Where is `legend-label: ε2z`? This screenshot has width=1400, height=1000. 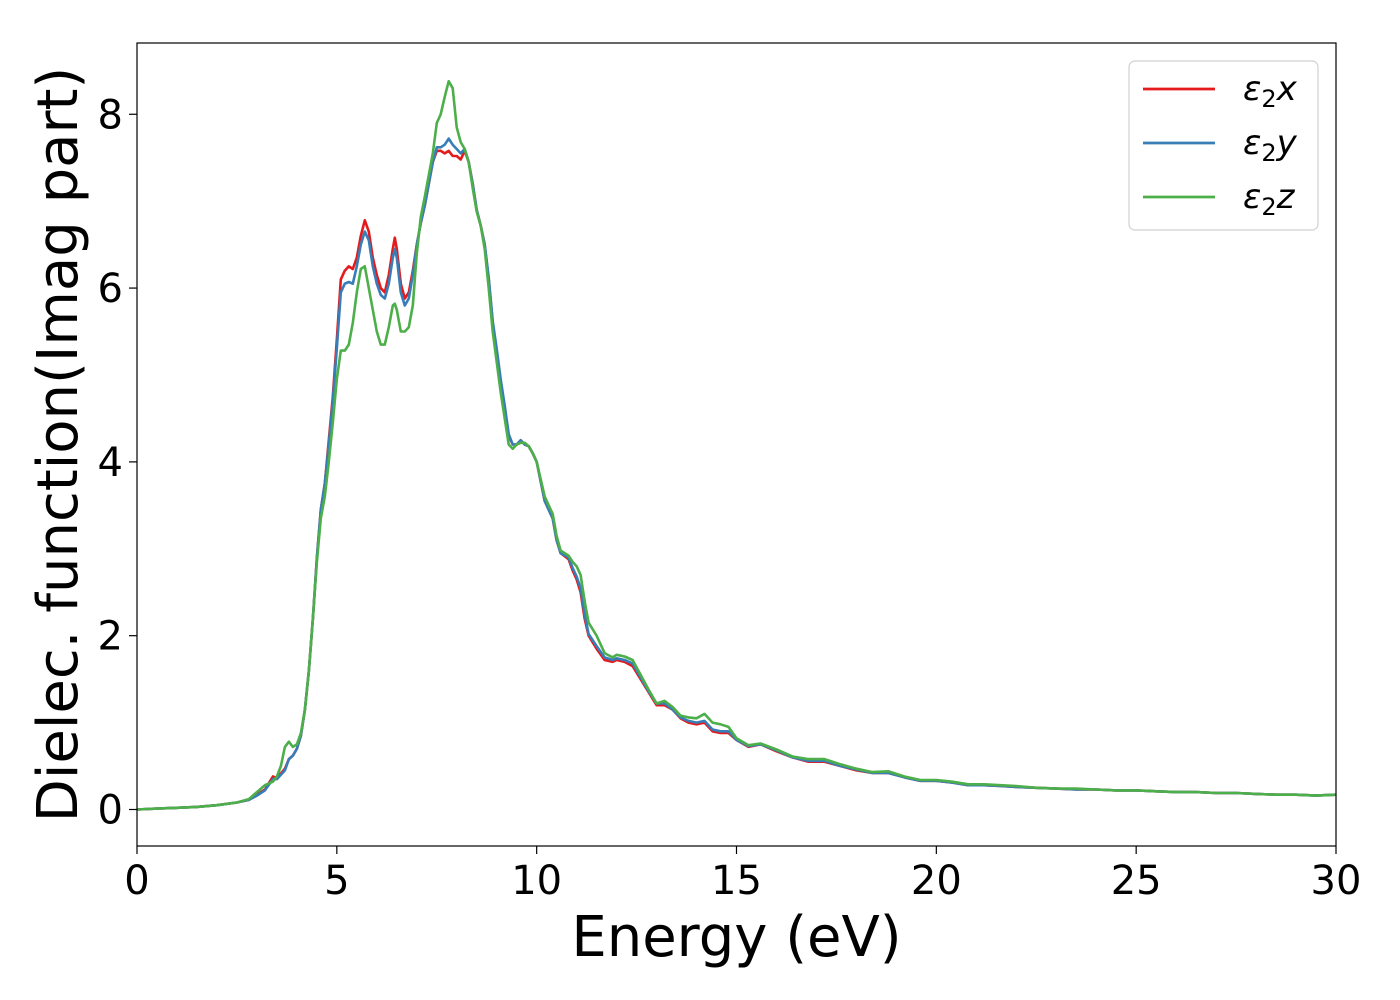
legend-label: ε2z is located at coordinates (1269, 199).